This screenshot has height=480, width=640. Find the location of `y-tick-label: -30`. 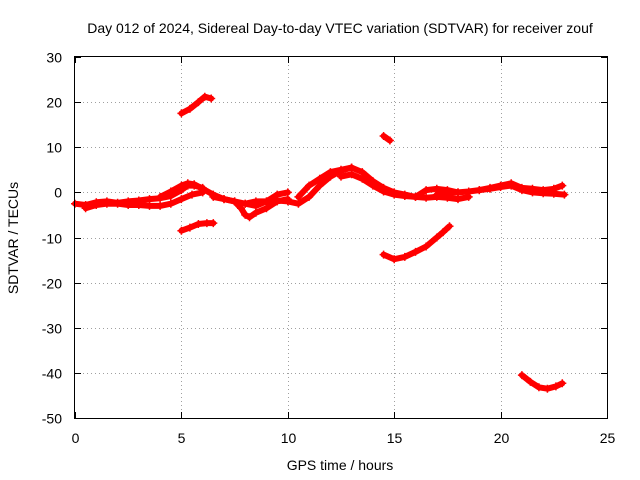

y-tick-label: -30 is located at coordinates (52, 329).